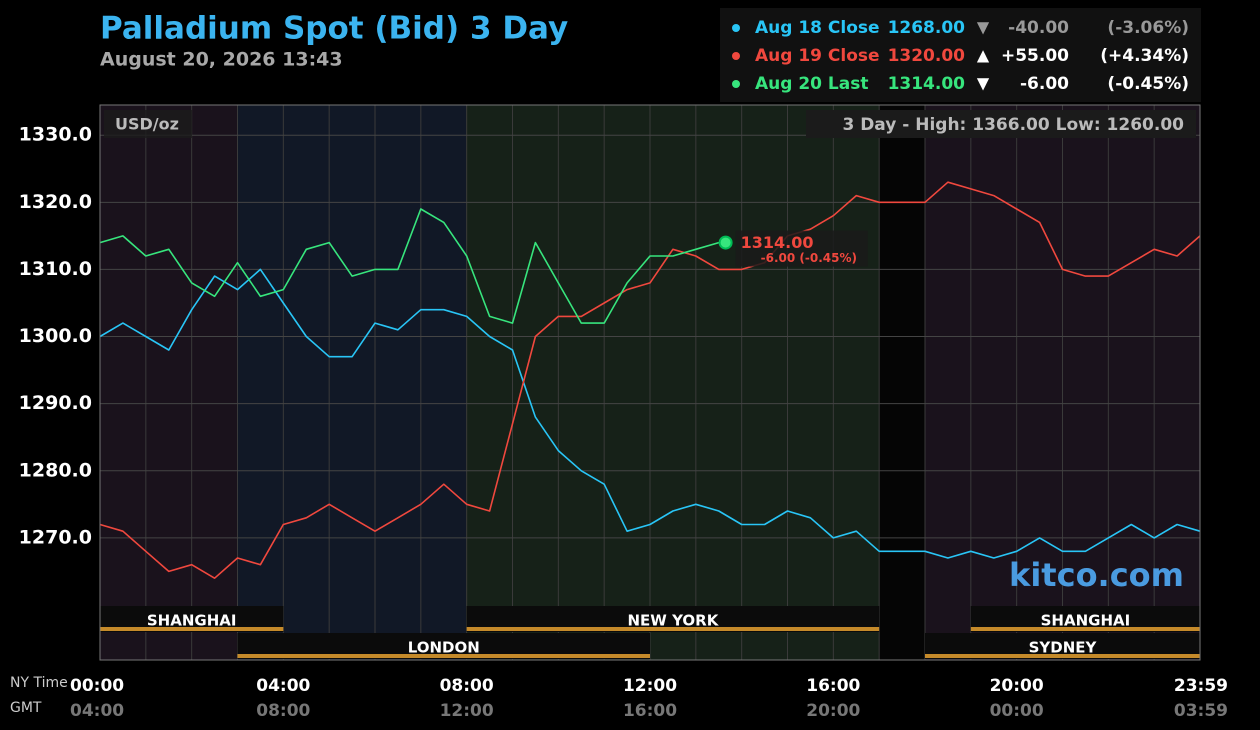  What do you see at coordinates (650, 686) in the screenshot?
I see `x-tick-label: 12:00` at bounding box center [650, 686].